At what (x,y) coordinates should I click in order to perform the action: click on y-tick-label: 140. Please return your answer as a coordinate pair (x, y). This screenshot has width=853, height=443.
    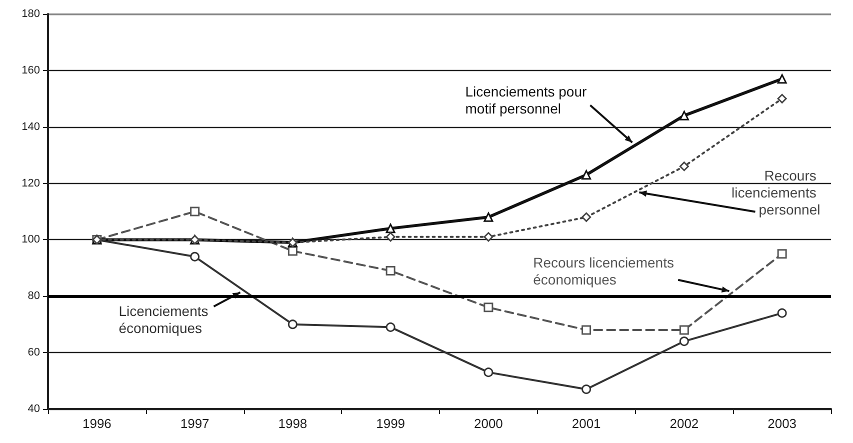
    Looking at the image, I should click on (31, 126).